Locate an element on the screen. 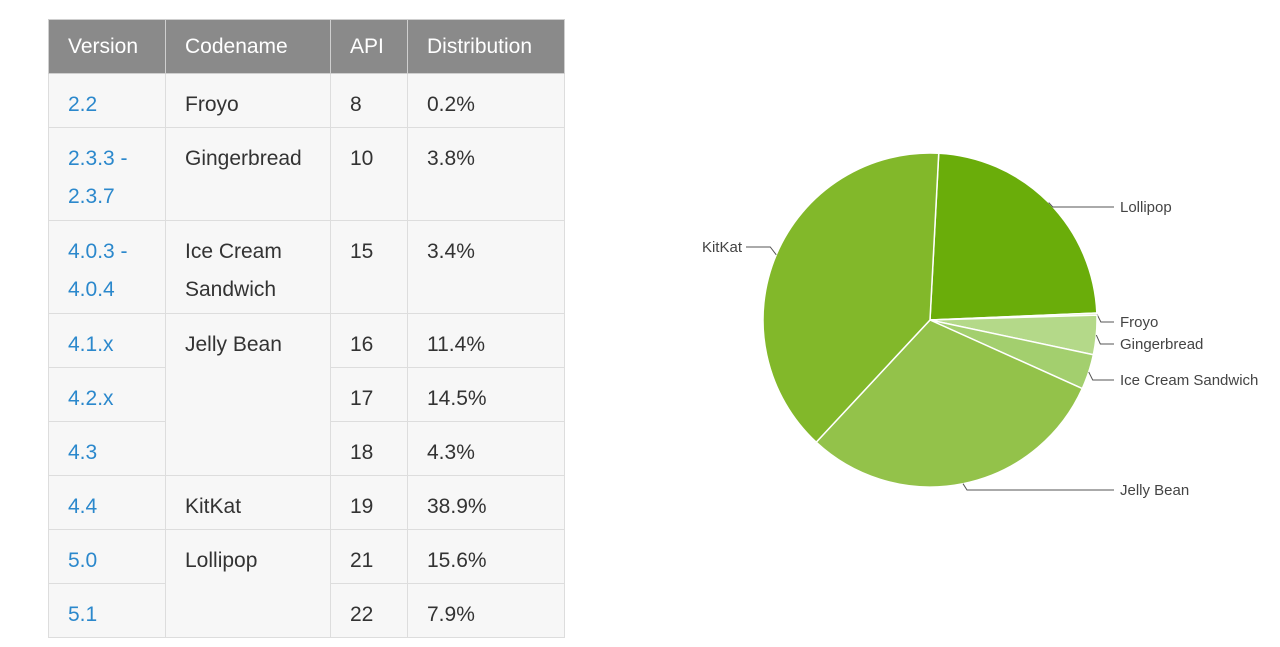 Image resolution: width=1280 pixels, height=647 pixels. api-cell: 18 is located at coordinates (369, 448).